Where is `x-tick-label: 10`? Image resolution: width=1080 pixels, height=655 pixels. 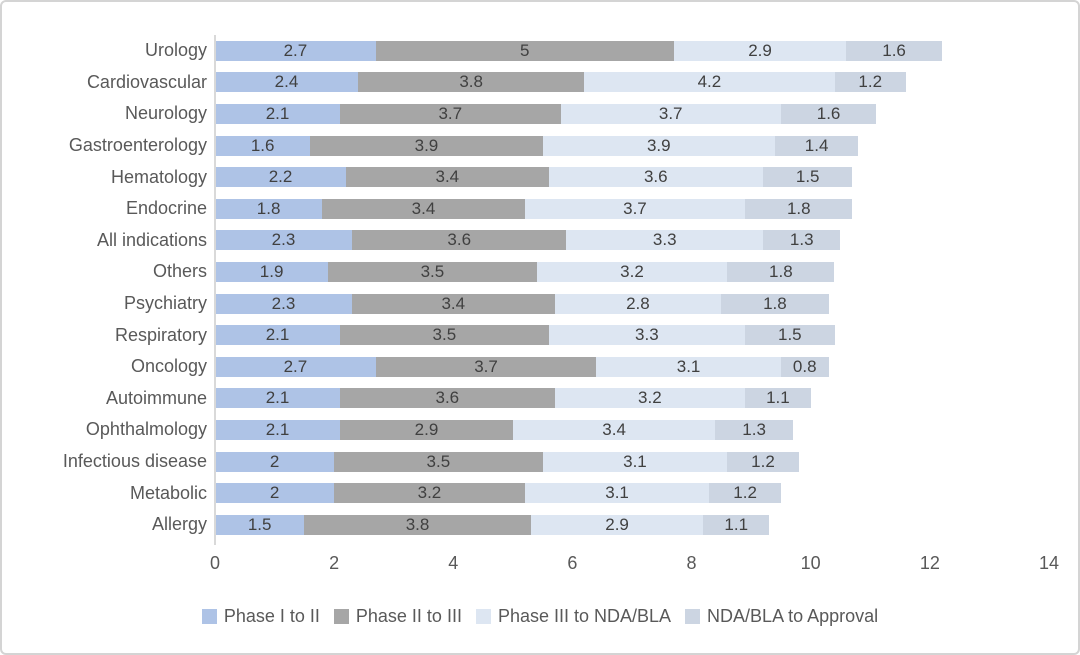 x-tick-label: 10 is located at coordinates (810, 563).